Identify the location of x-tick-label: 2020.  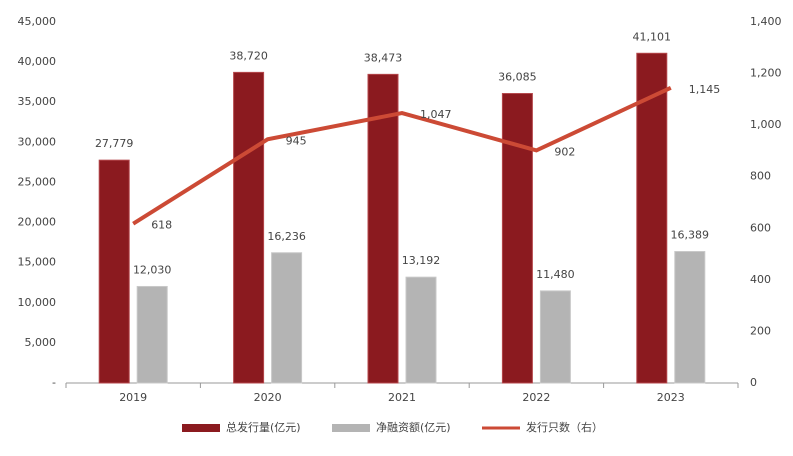
(268, 397).